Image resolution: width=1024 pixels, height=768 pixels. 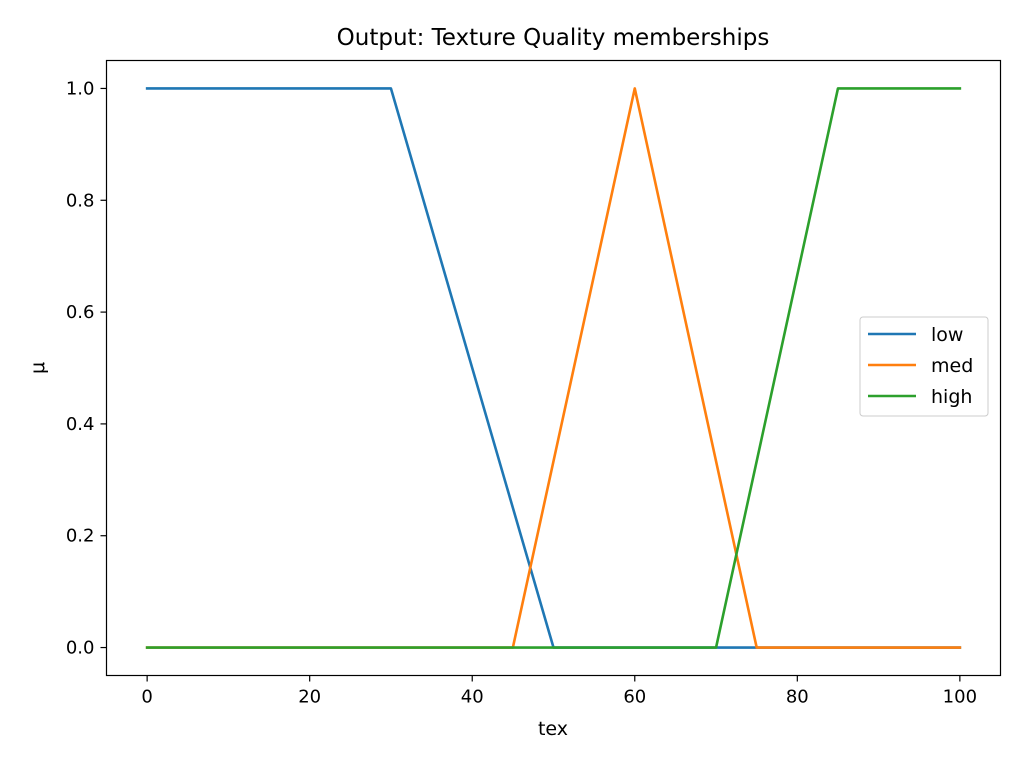 What do you see at coordinates (80, 536) in the screenshot?
I see `y-tick-label: 0.2` at bounding box center [80, 536].